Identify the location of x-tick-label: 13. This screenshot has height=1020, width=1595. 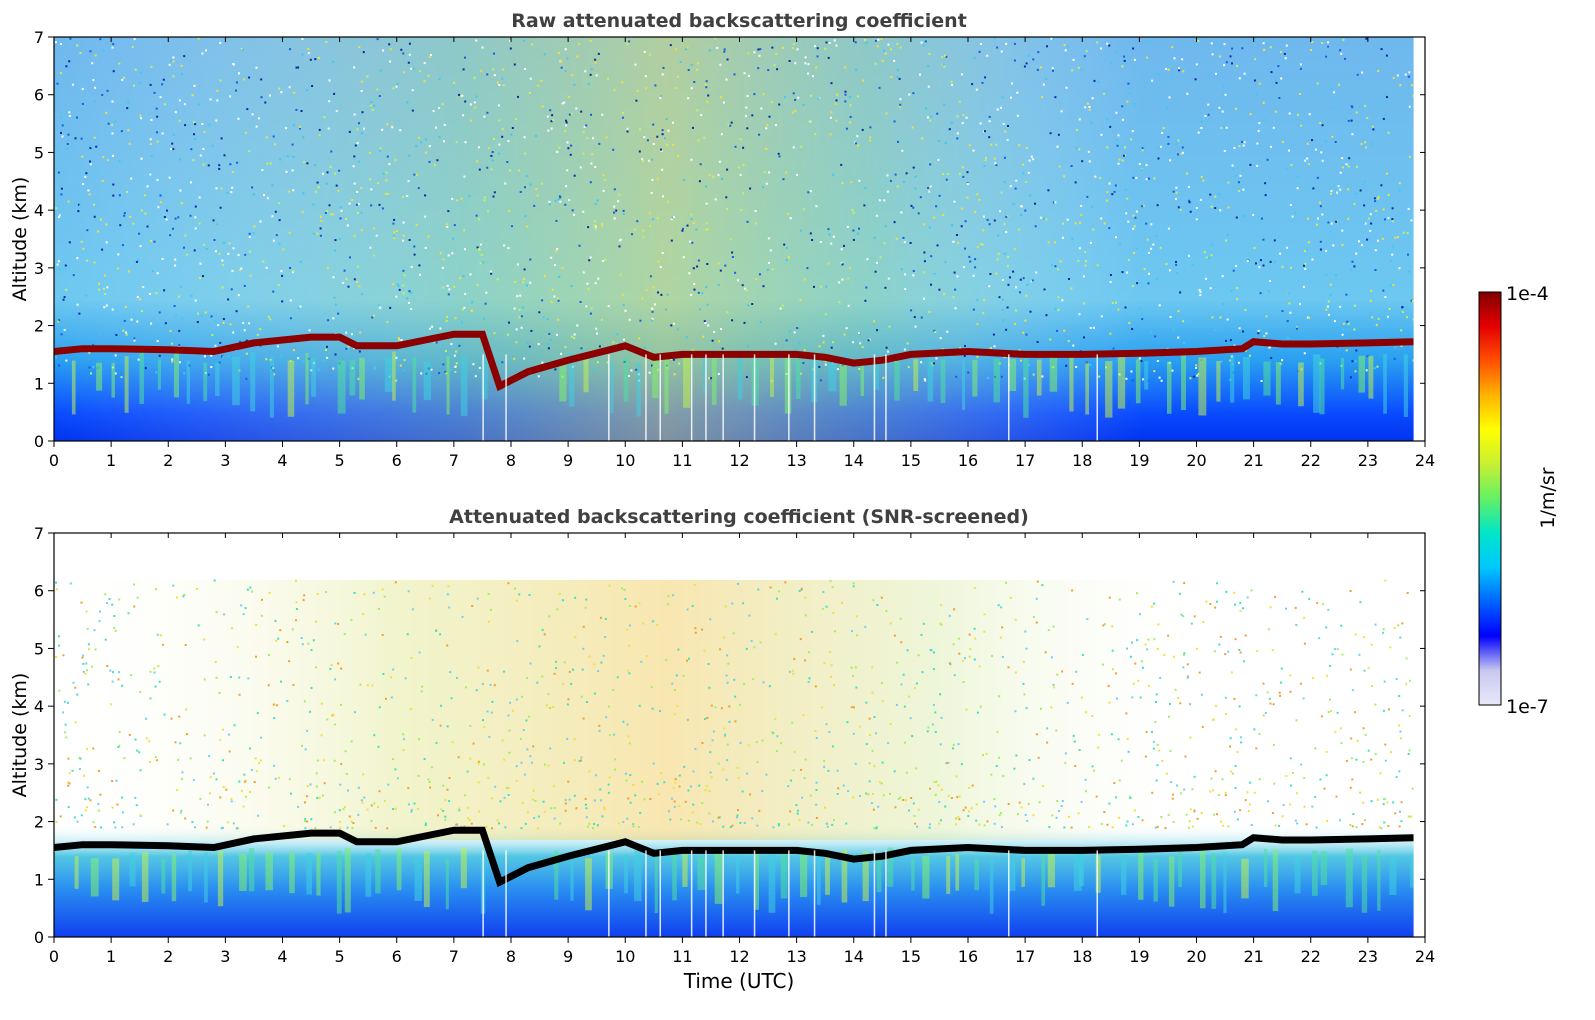
(796, 956).